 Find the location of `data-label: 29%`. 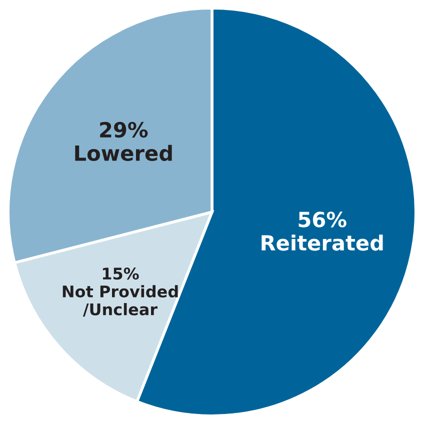

data-label: 29% is located at coordinates (124, 130).